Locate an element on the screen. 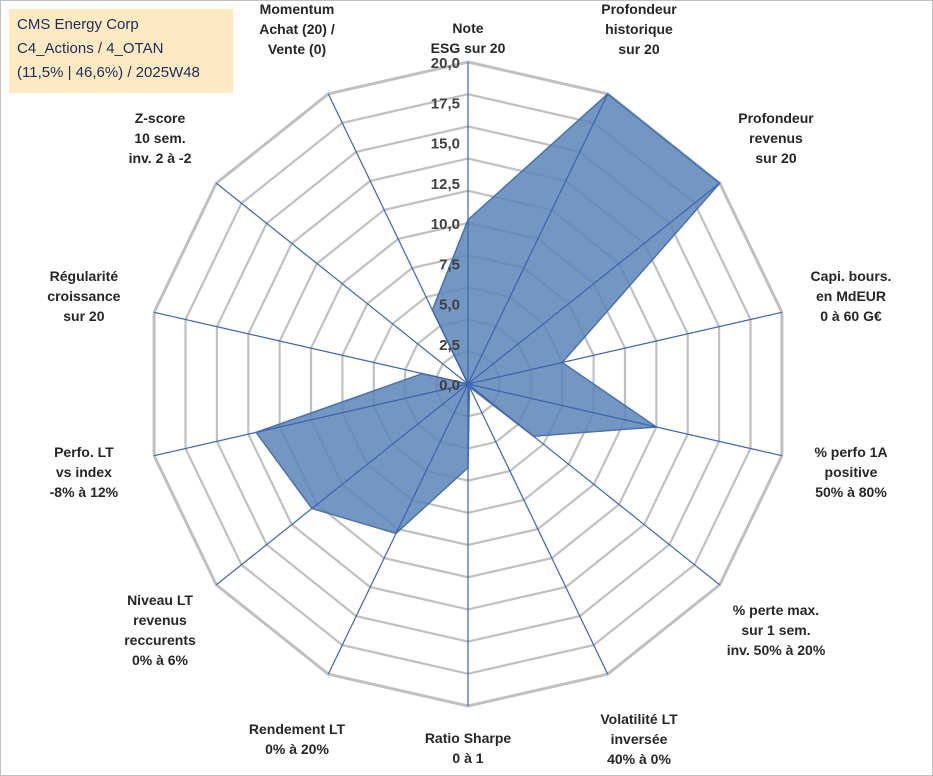 The width and height of the screenshot is (933, 776). axis-label-10: Niveau LT revenus reccurents 0% à 6% is located at coordinates (160, 630).